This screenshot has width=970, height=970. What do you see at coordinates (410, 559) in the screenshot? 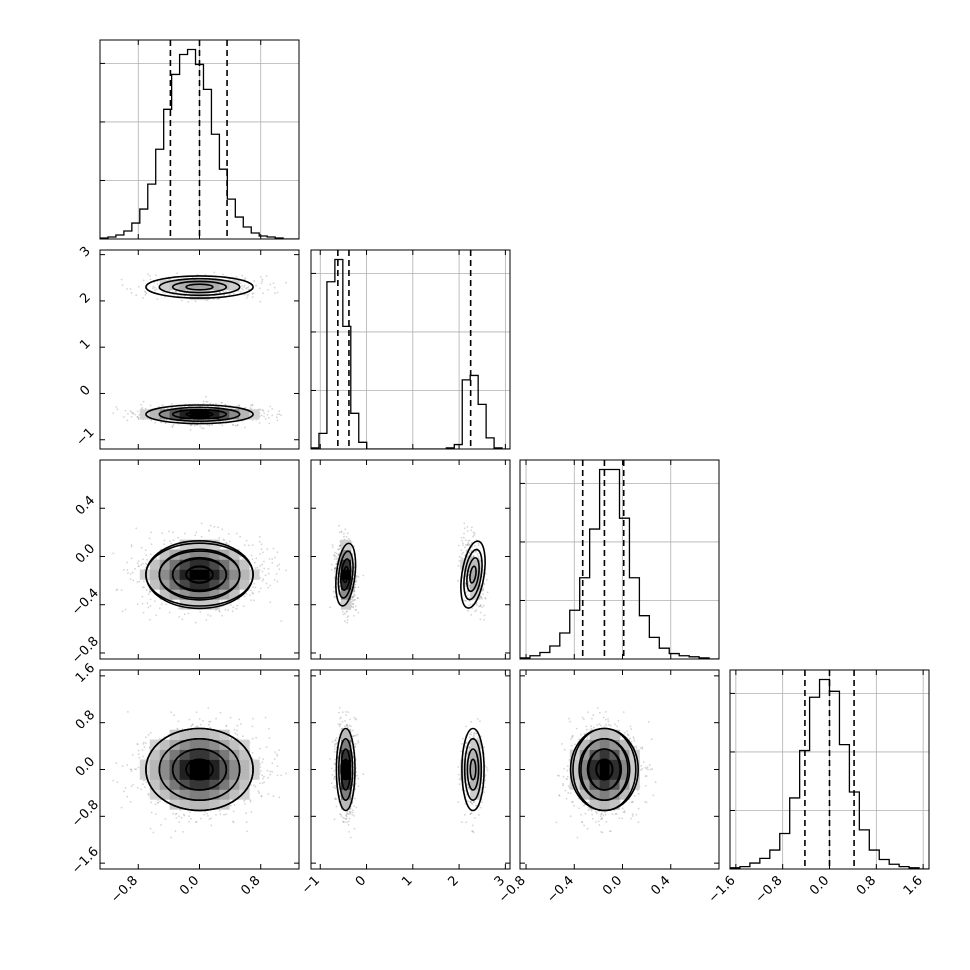
I see `panel-frame` at bounding box center [410, 559].